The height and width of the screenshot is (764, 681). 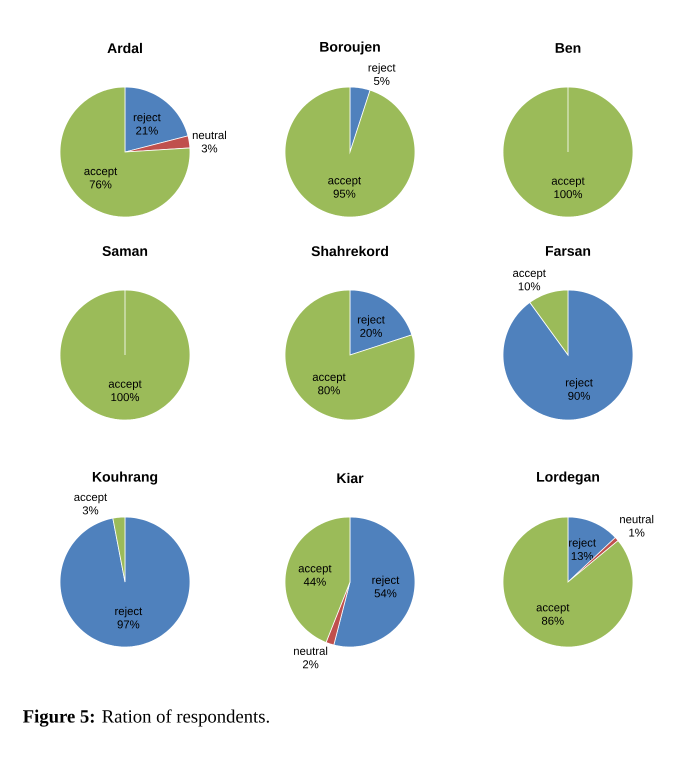 I want to click on data-label: 10%, so click(x=529, y=286).